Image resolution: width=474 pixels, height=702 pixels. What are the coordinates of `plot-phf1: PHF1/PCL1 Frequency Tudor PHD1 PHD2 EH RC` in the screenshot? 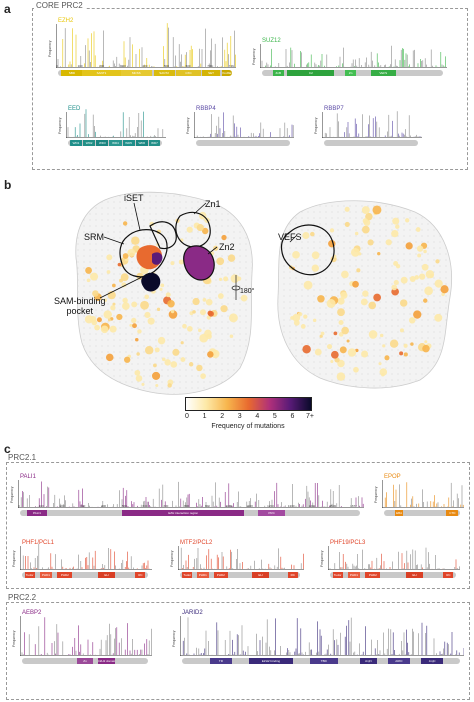 It's located at (82, 561).